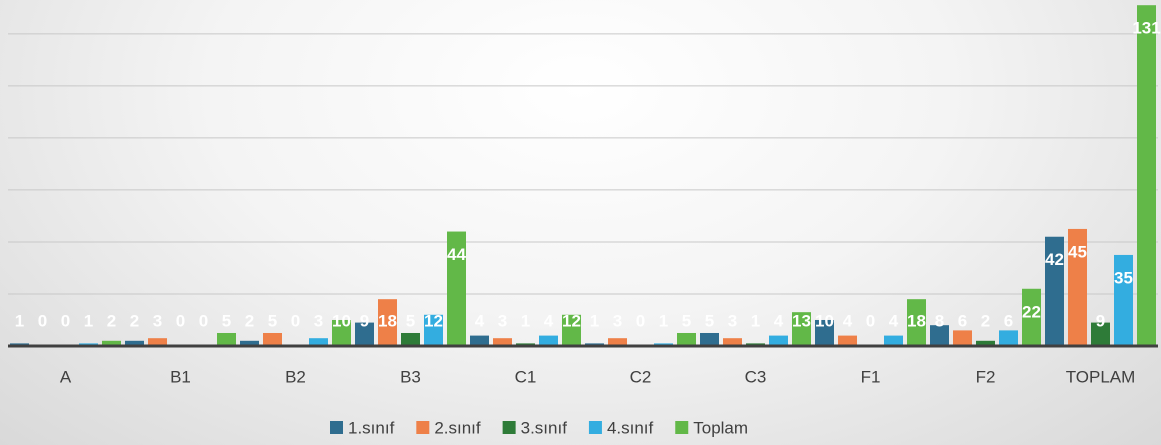 This screenshot has width=1161, height=445. Describe the element at coordinates (457, 427) in the screenshot. I see `legend-label: 2.sınıf` at that location.